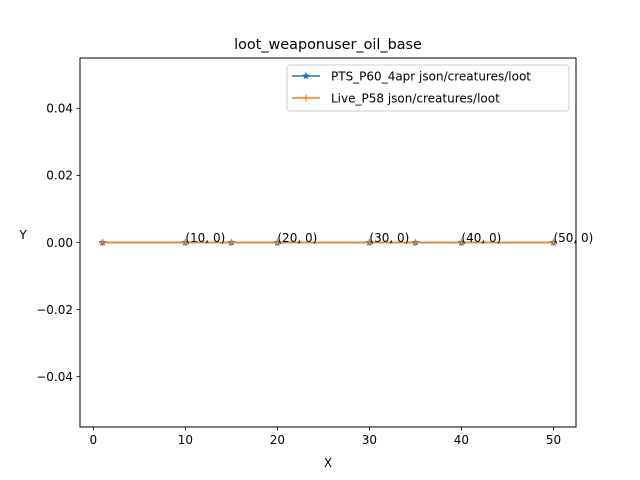  I want to click on x-axis-label: X, so click(328, 463).